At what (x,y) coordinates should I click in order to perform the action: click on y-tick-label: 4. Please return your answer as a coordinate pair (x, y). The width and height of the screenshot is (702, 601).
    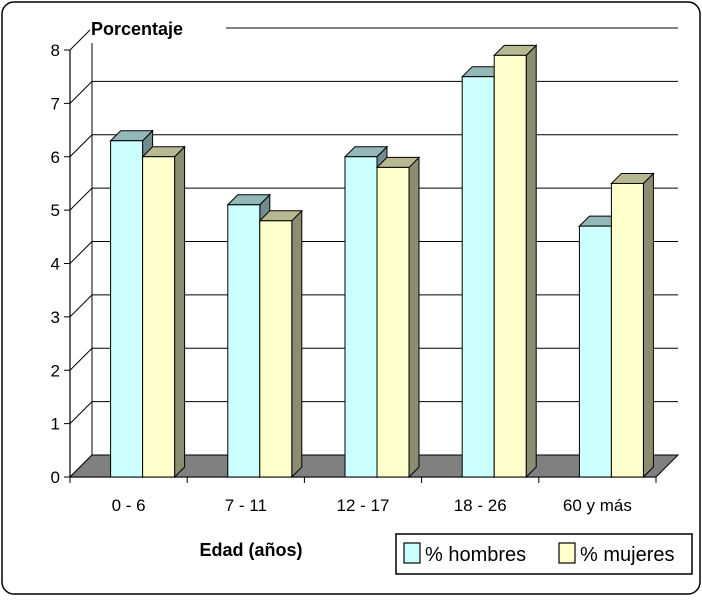
    Looking at the image, I should click on (55, 264).